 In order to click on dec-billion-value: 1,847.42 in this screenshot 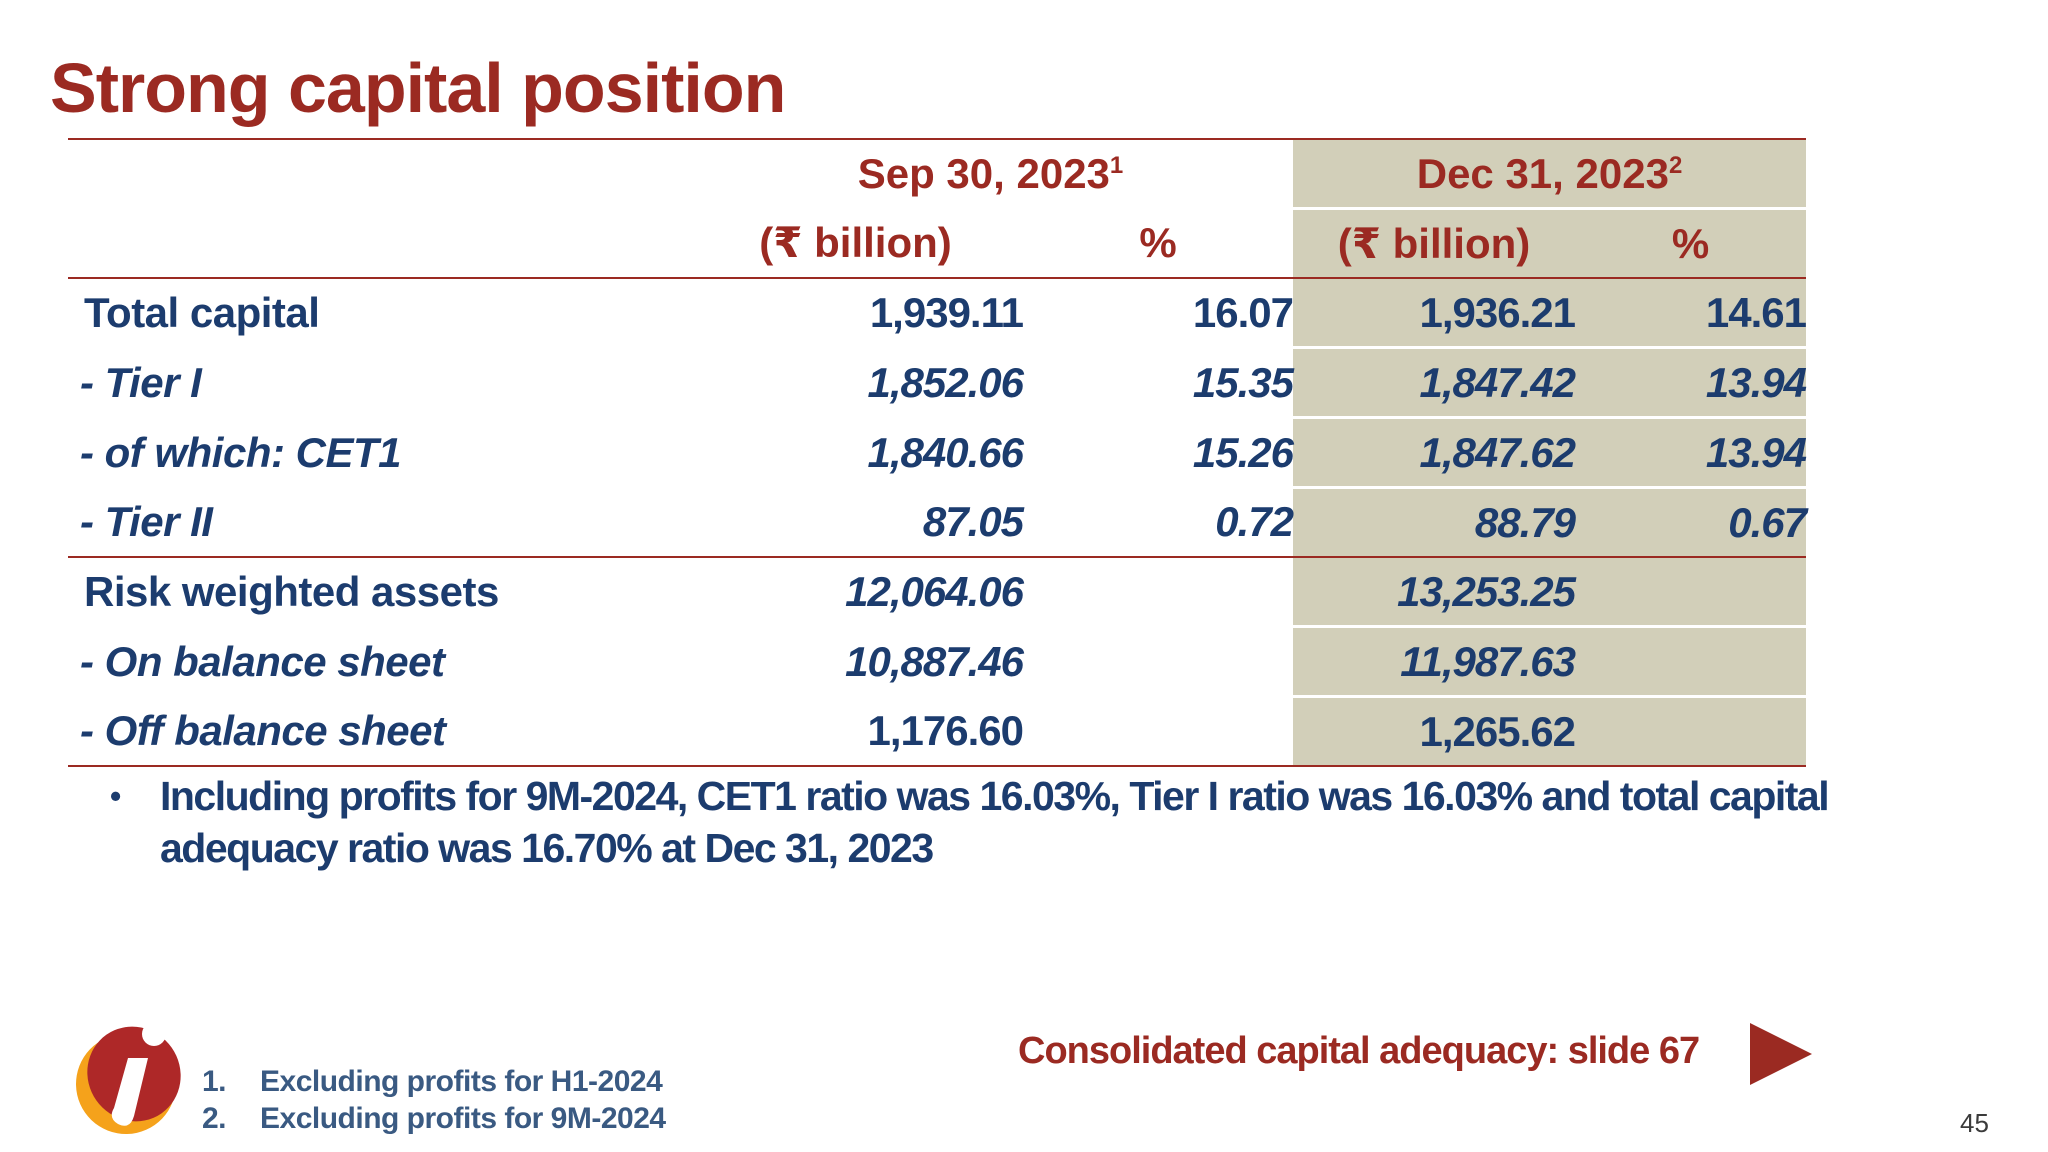, I will do `click(1434, 382)`.